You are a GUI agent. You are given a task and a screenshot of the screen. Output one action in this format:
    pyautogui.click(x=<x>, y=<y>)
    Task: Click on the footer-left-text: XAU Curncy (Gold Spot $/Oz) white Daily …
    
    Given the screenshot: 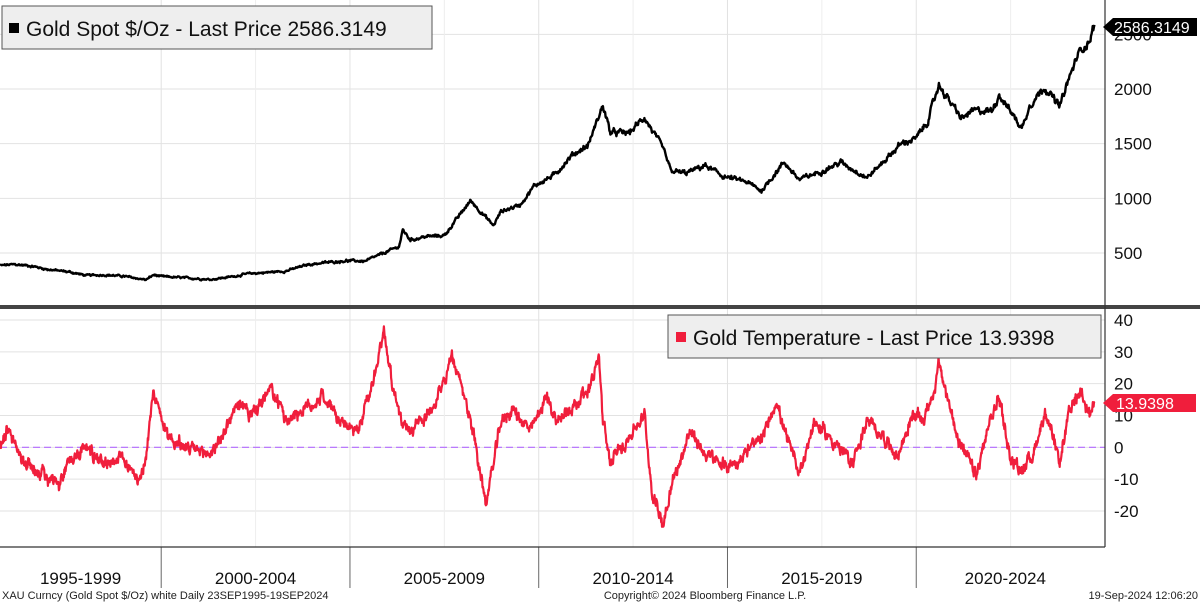 What is the action you would take?
    pyautogui.click(x=165, y=596)
    